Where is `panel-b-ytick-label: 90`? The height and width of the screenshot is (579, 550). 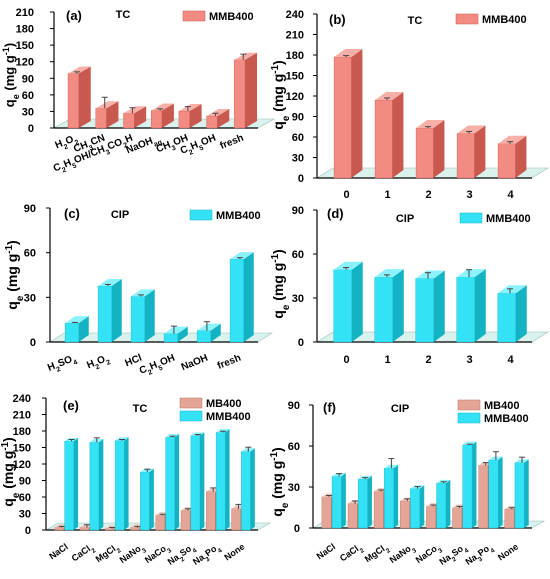 panel-b-ytick-label: 90 is located at coordinates (298, 118).